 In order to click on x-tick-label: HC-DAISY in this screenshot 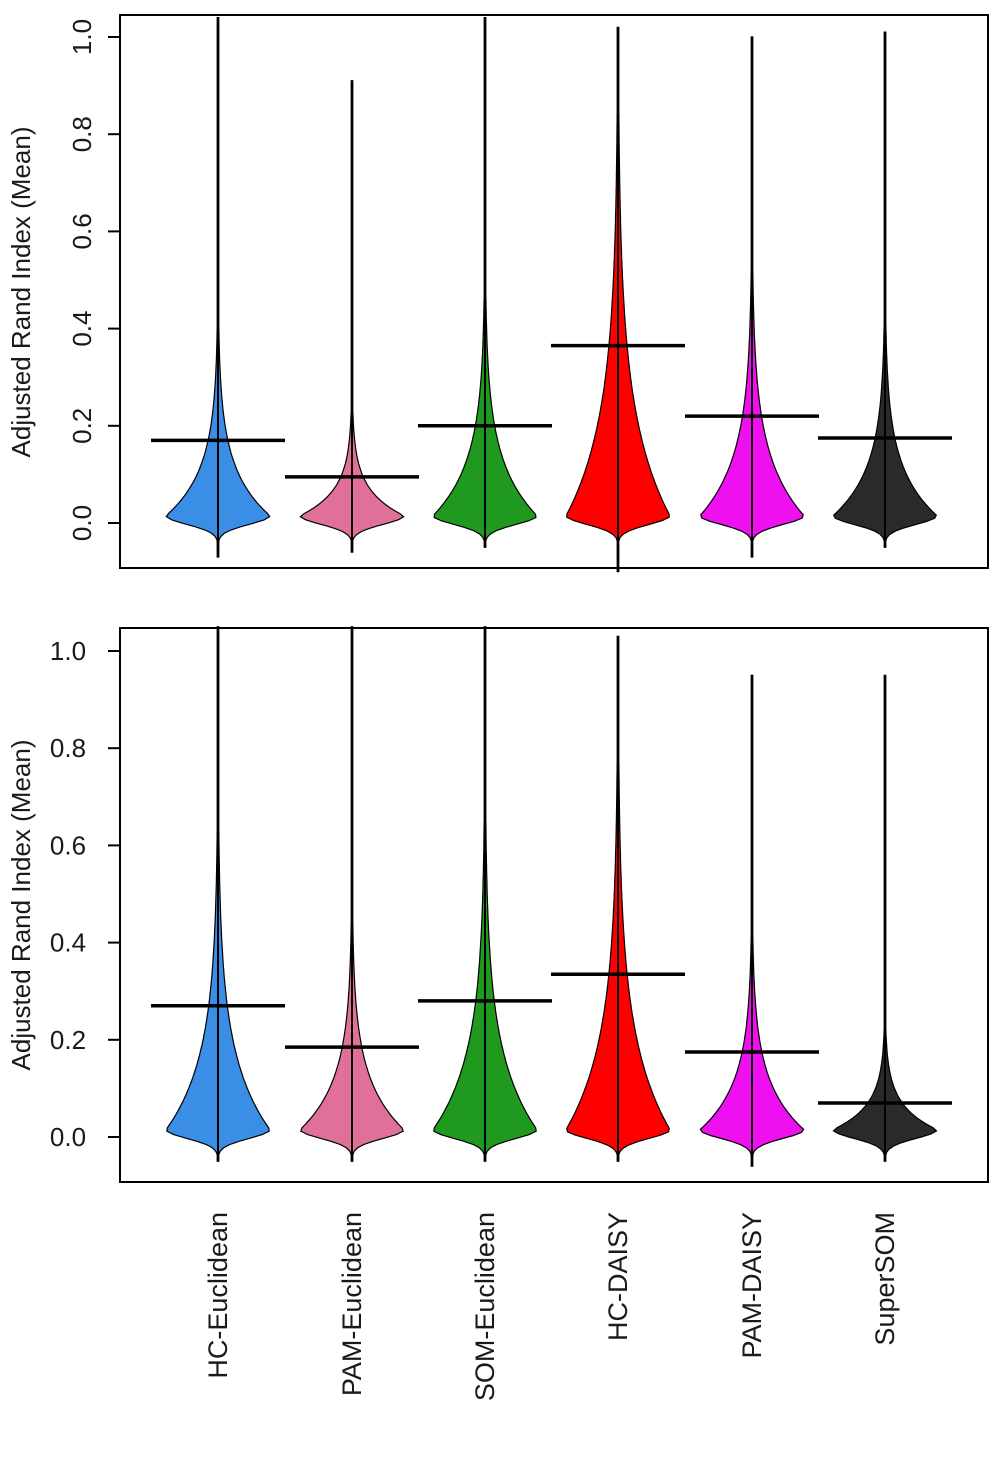, I will do `click(618, 1276)`.